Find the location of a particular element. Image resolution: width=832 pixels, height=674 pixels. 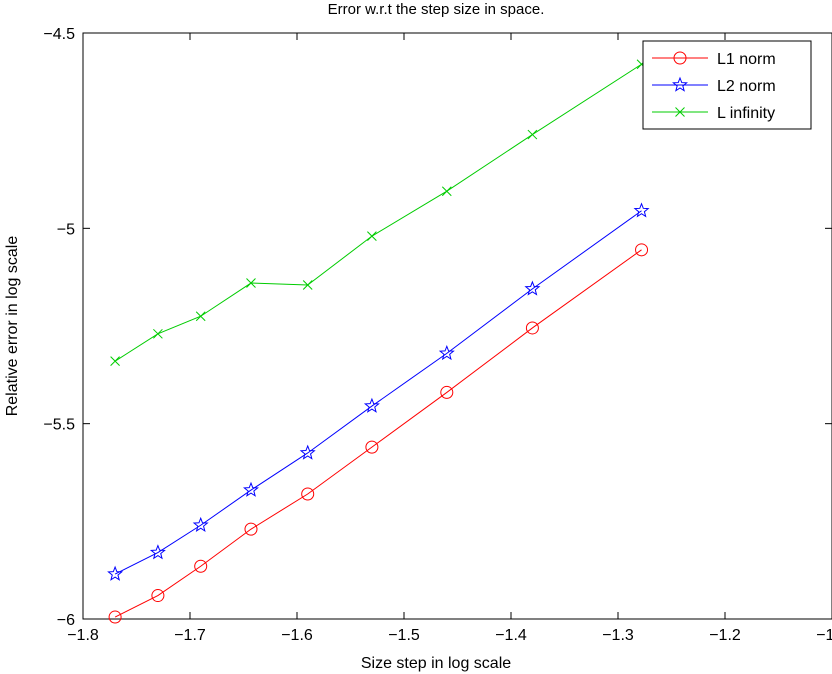

y-axis-label: Relative error in log scale is located at coordinates (12, 326).